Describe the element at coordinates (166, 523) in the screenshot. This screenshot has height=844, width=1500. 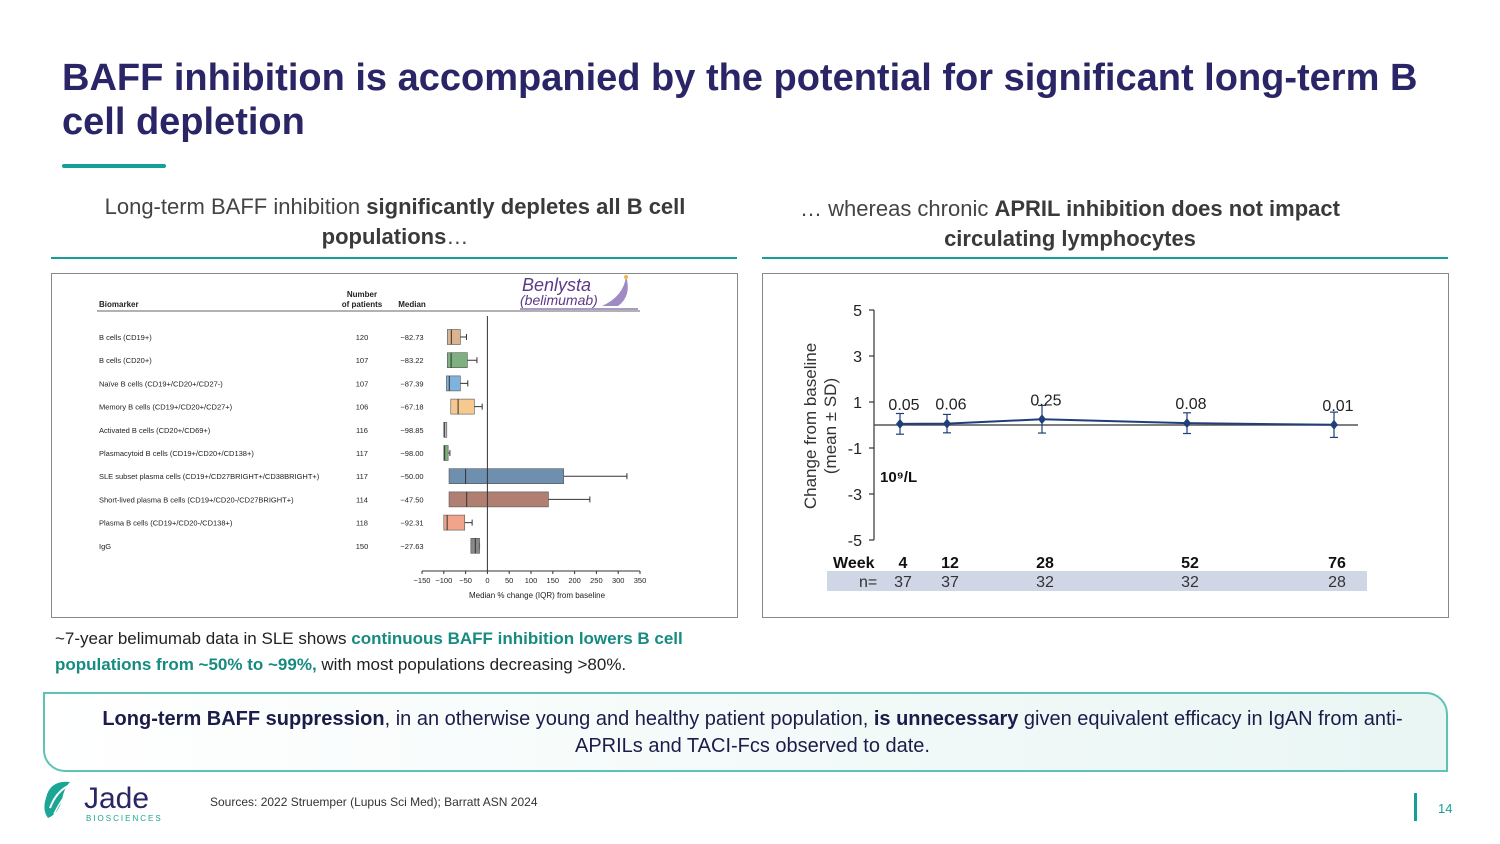
I see `biomarker-label: Plasma B cells (CD19+/CD20-/CD138+)` at that location.